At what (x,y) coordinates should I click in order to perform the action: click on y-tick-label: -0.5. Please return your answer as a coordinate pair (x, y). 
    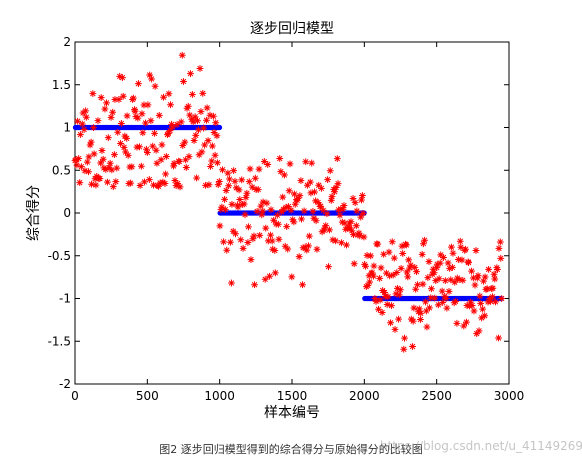
    Looking at the image, I should click on (59, 256).